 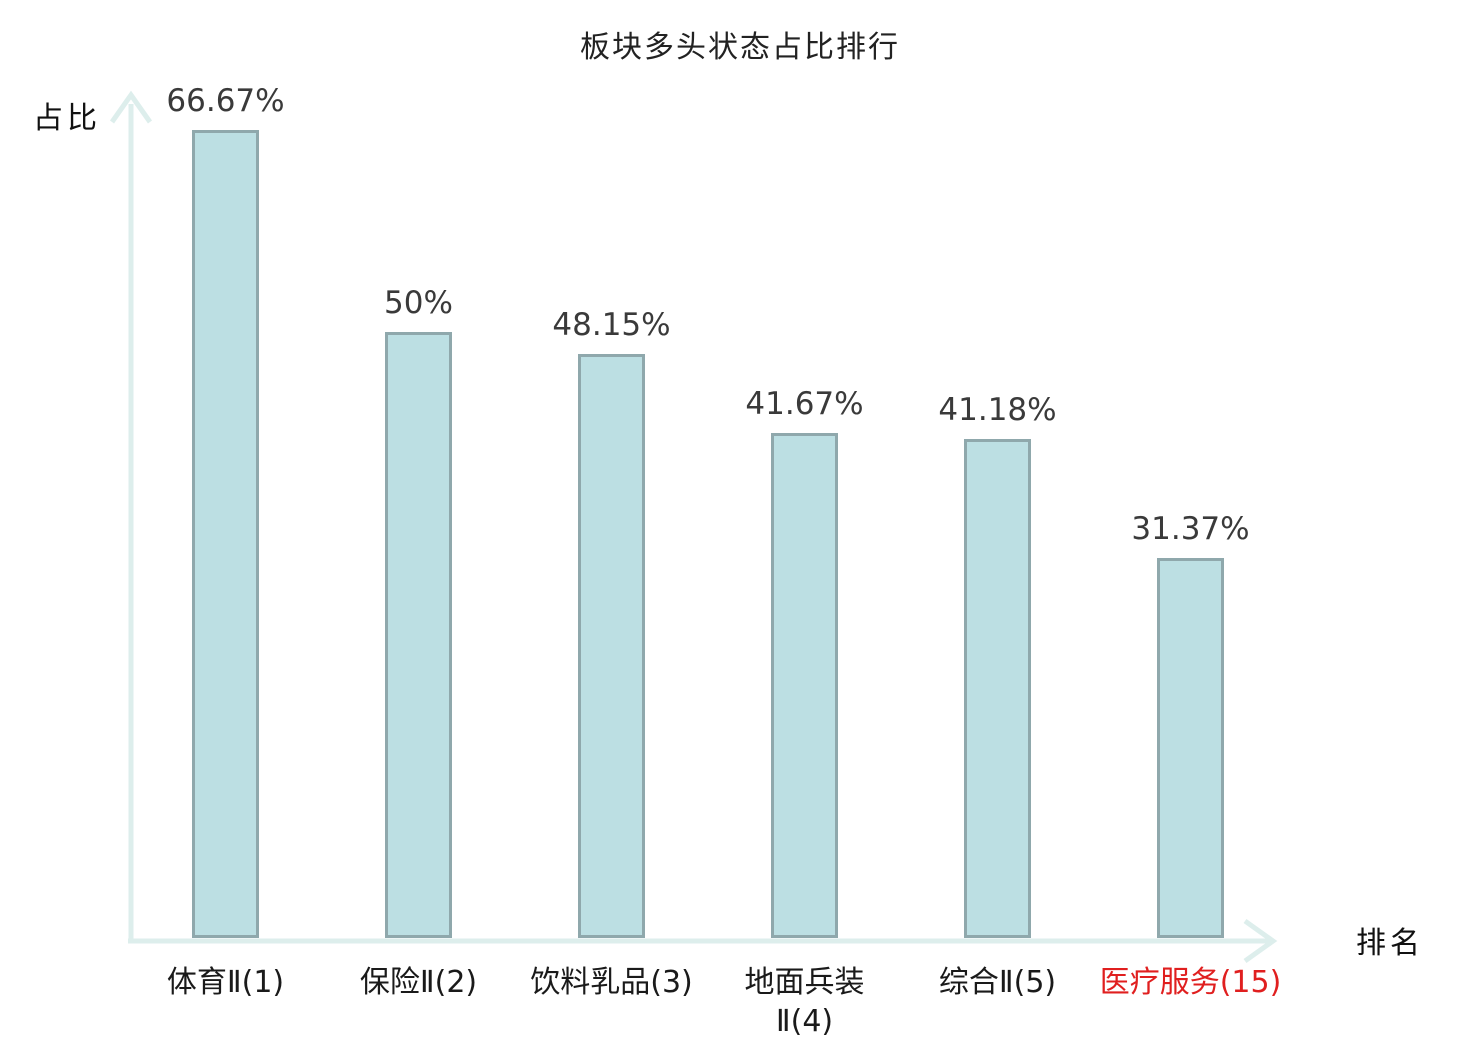 What do you see at coordinates (225, 982) in the screenshot?
I see `bar-category-label: 体育Ⅱ(1)` at bounding box center [225, 982].